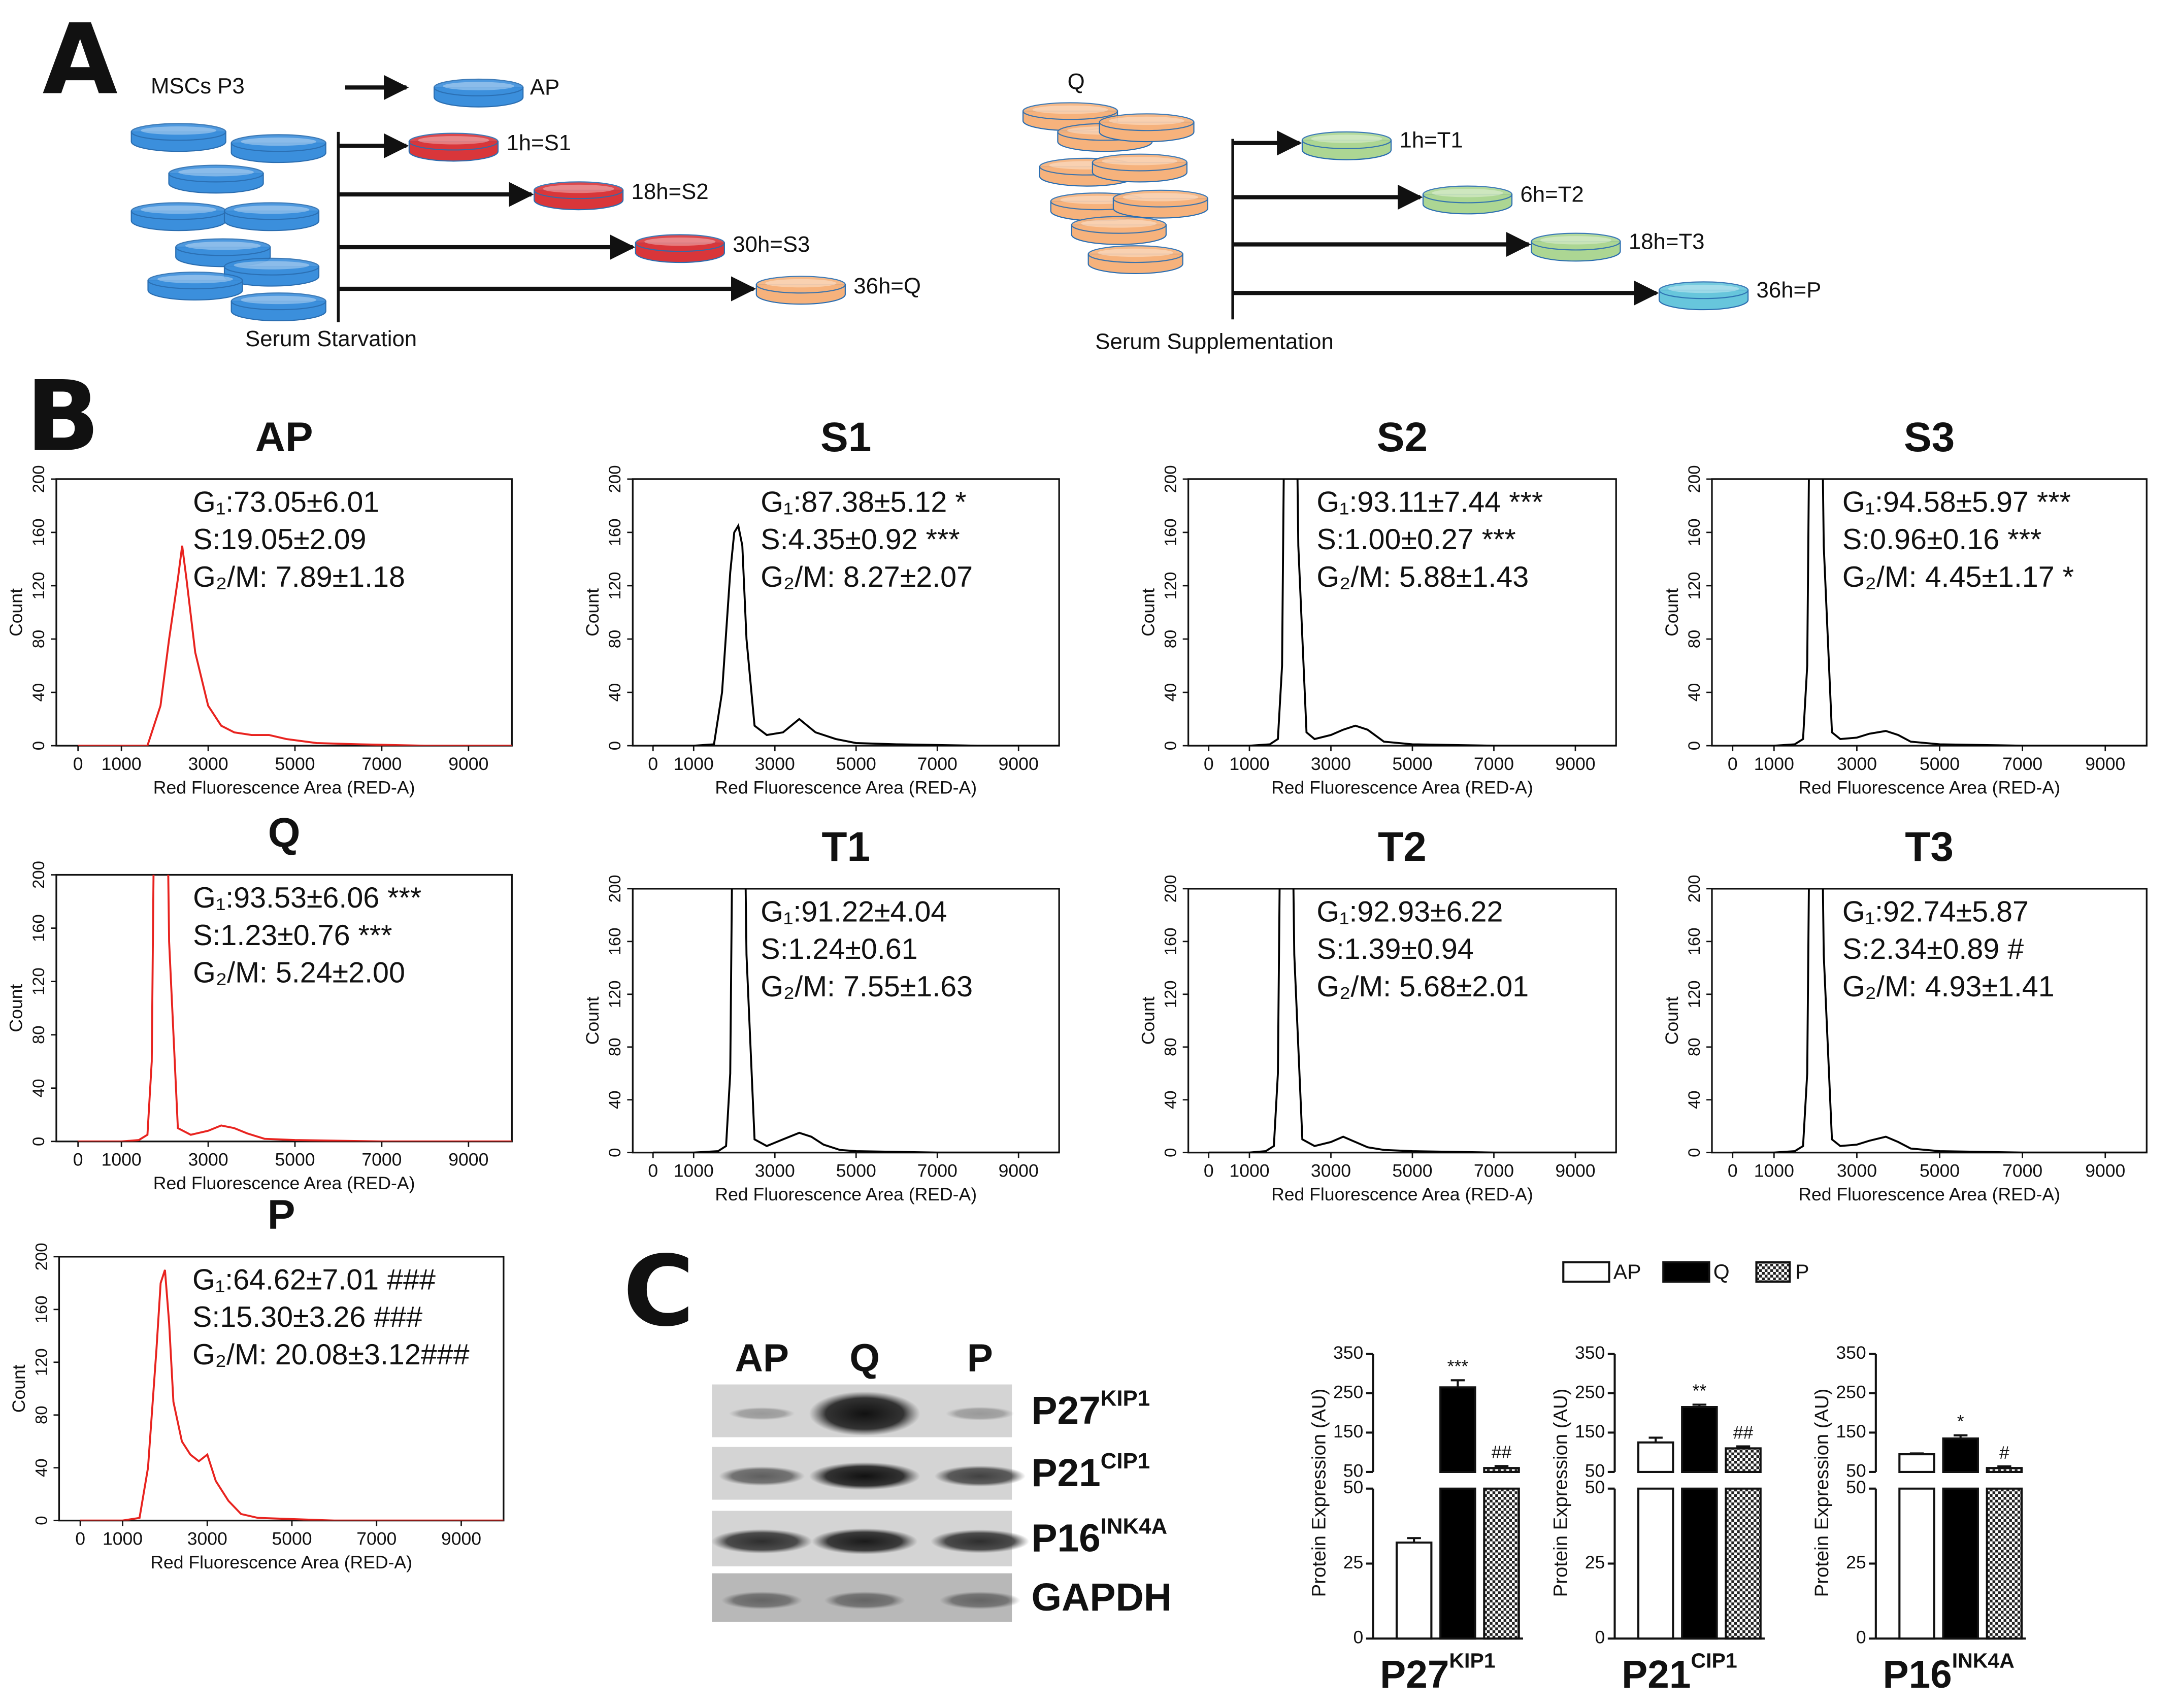  What do you see at coordinates (1353, 1562) in the screenshot?
I see `y-tick-label: 25` at bounding box center [1353, 1562].